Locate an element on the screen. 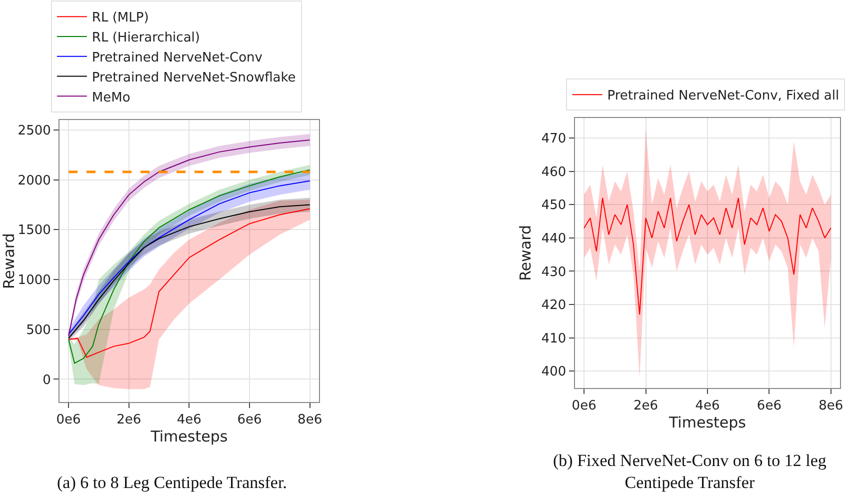 This screenshot has height=494, width=862. y-tick-label: 460 is located at coordinates (553, 172).